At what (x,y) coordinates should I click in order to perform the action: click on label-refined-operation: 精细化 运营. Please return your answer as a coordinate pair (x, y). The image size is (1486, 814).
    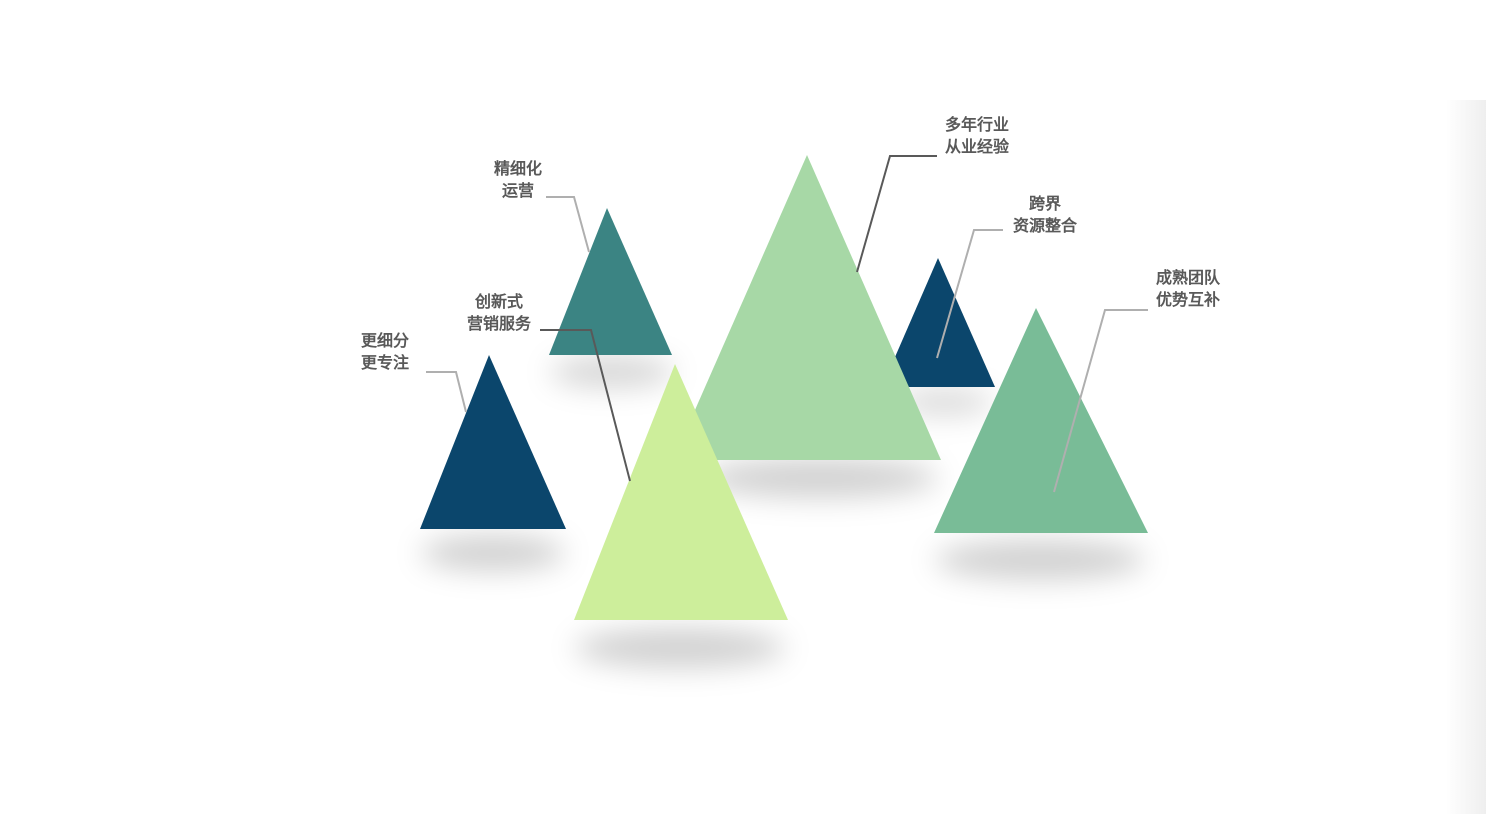
    Looking at the image, I should click on (518, 180).